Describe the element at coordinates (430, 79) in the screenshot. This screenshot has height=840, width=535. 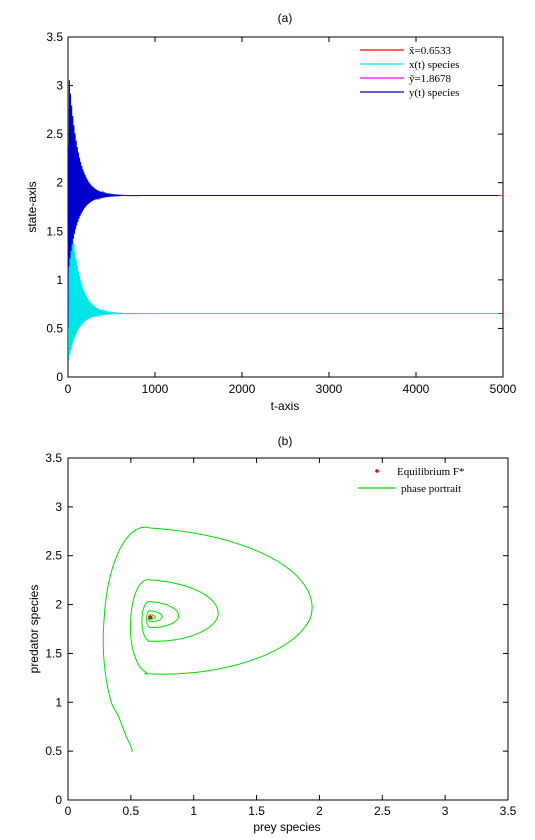
I see `chart-a-legend-label: ỹ=1.8678` at that location.